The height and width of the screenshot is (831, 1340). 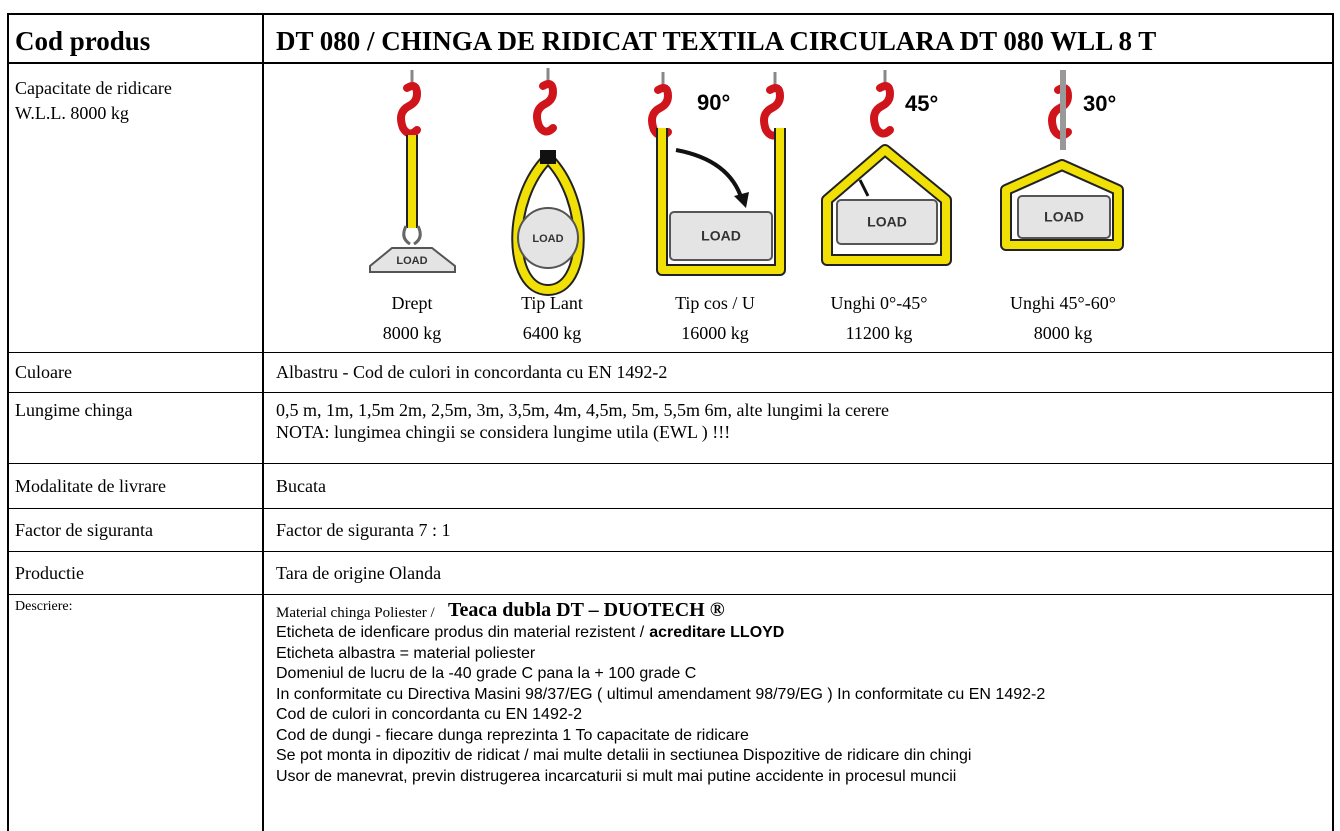 What do you see at coordinates (301, 485) in the screenshot?
I see `row-text: Bucata` at bounding box center [301, 485].